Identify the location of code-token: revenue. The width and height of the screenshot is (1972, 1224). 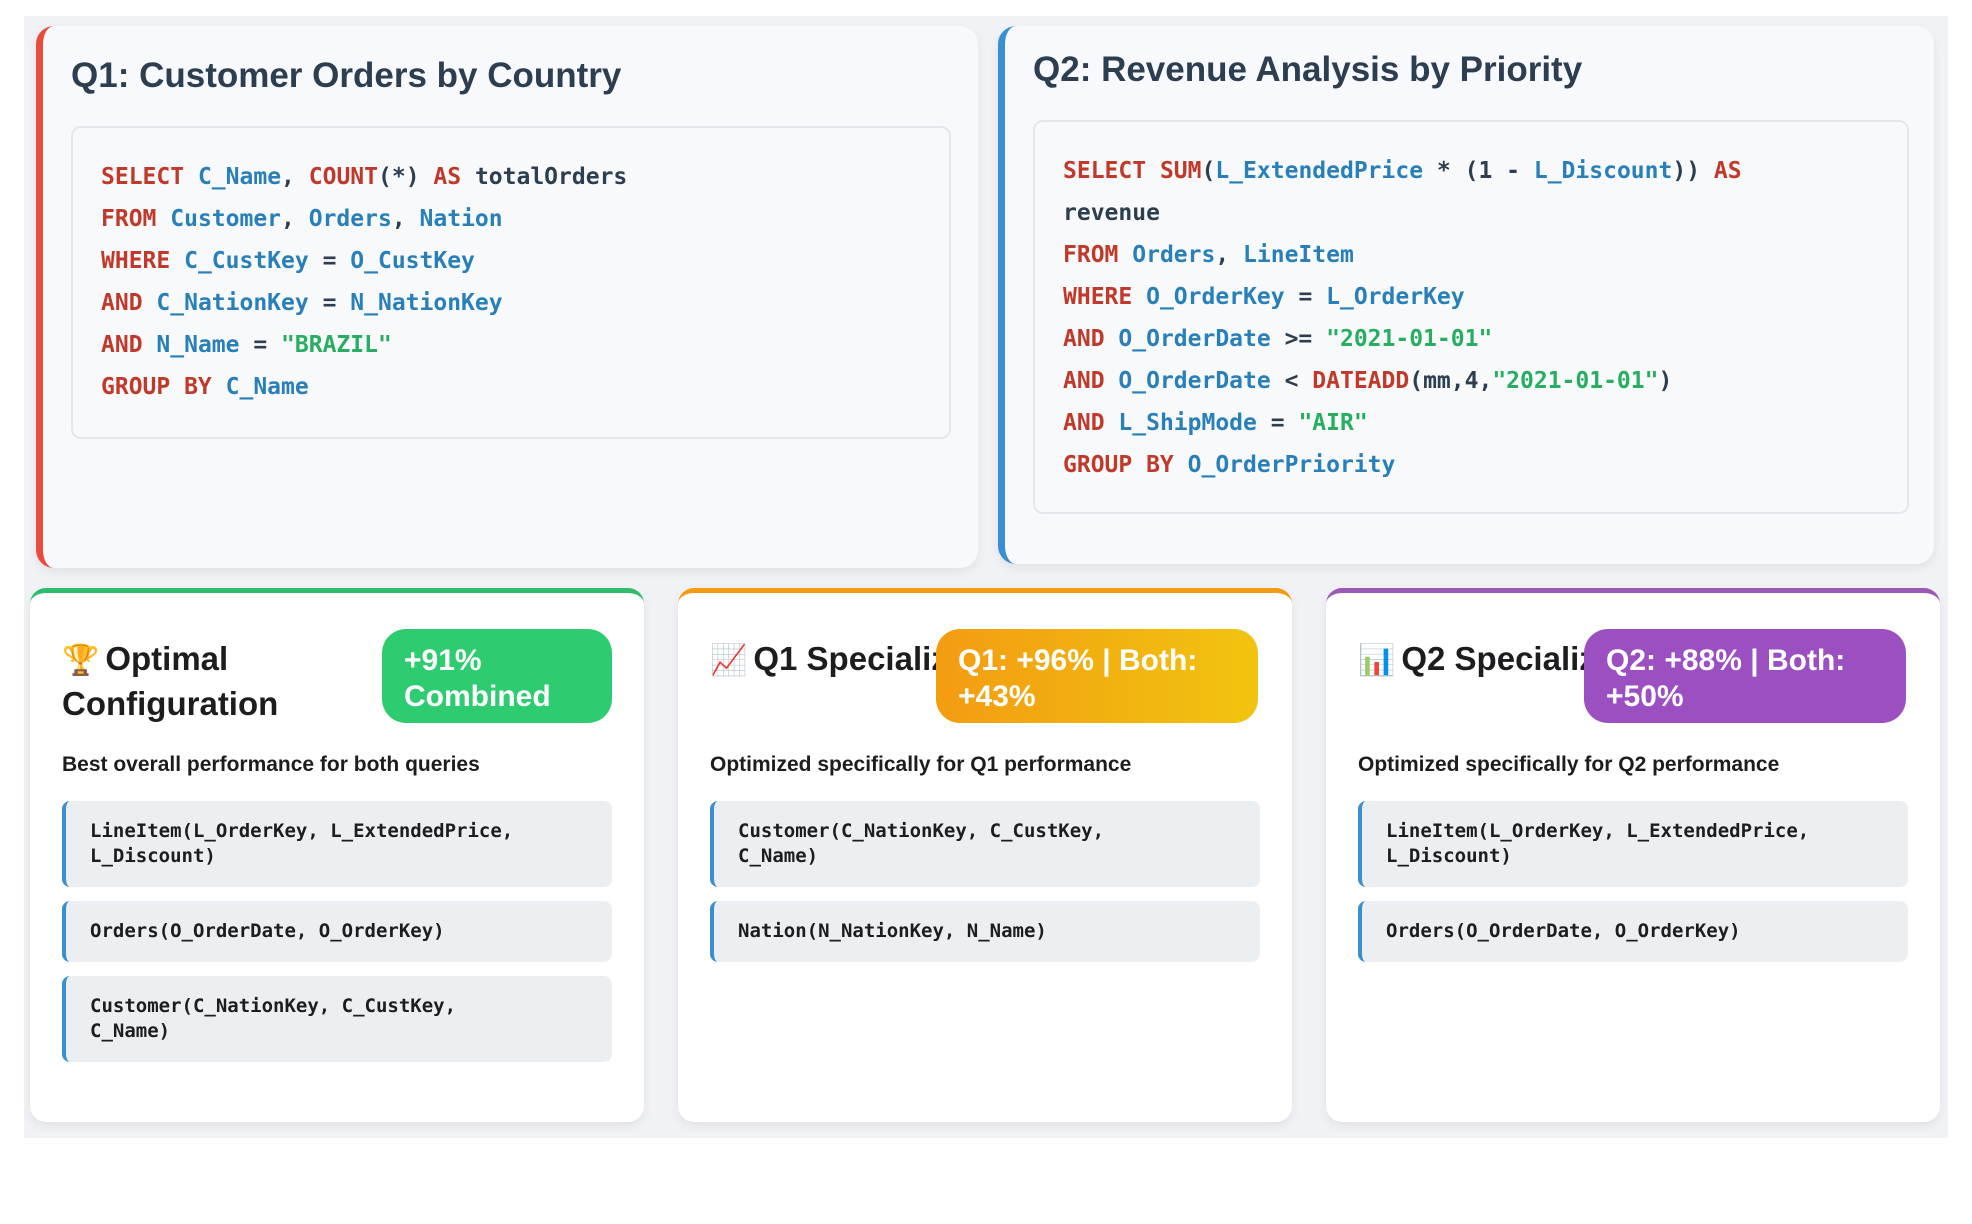
(1111, 213).